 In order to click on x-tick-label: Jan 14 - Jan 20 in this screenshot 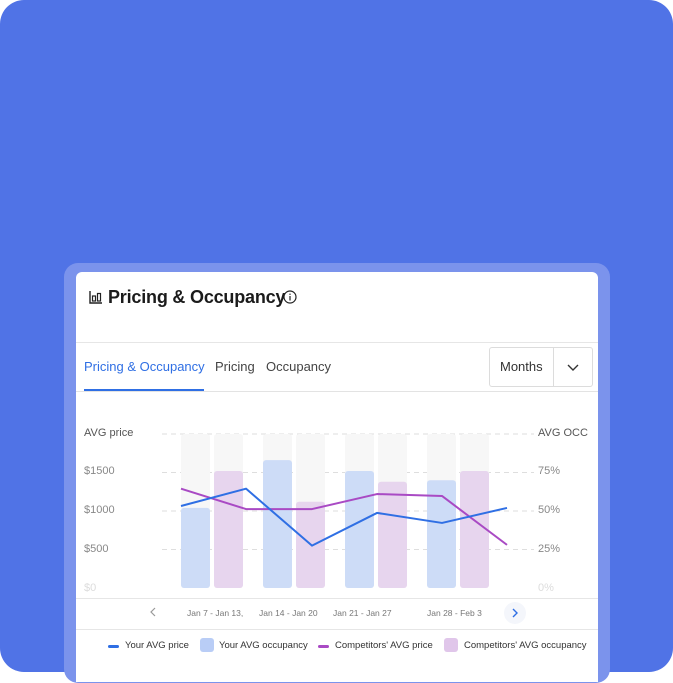, I will do `click(288, 613)`.